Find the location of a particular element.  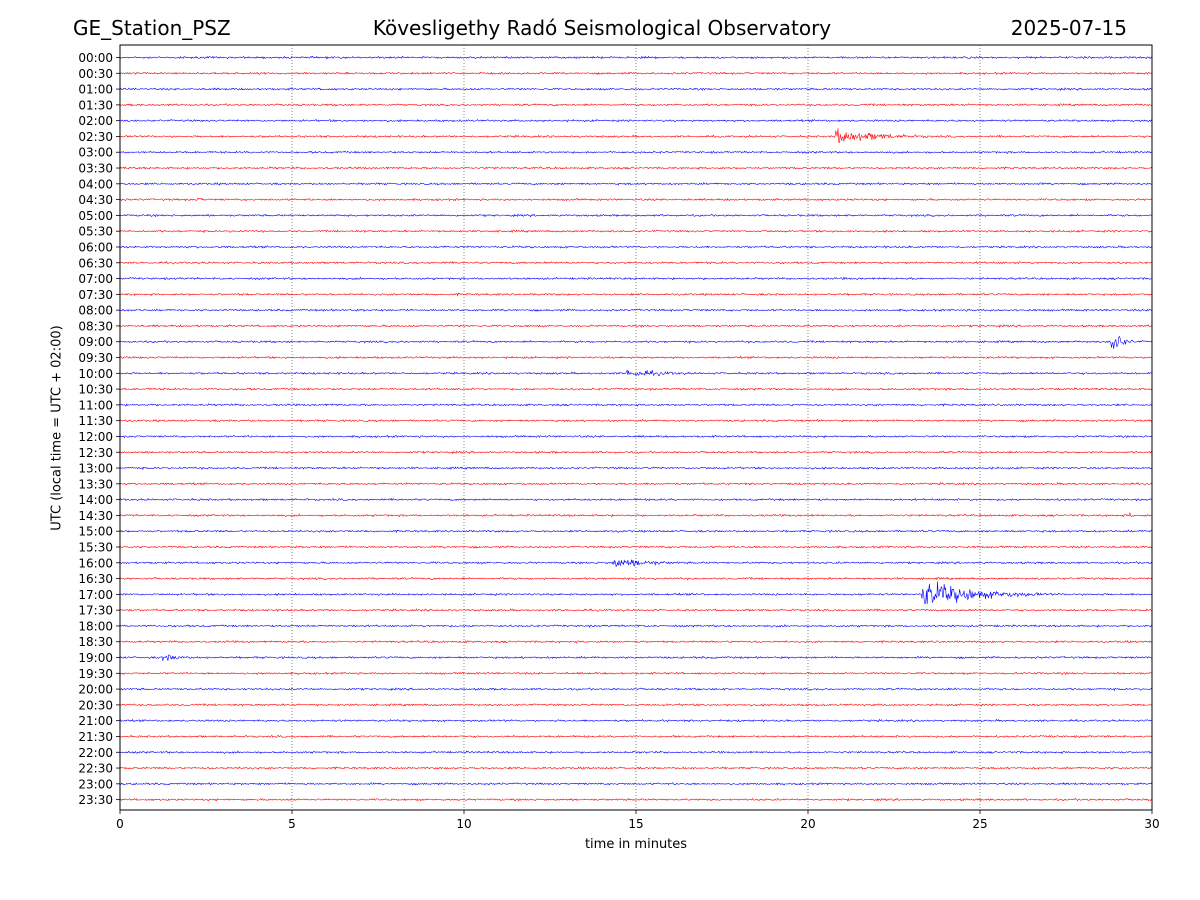

y-tick-label-1130: 11:30 is located at coordinates (95, 421).